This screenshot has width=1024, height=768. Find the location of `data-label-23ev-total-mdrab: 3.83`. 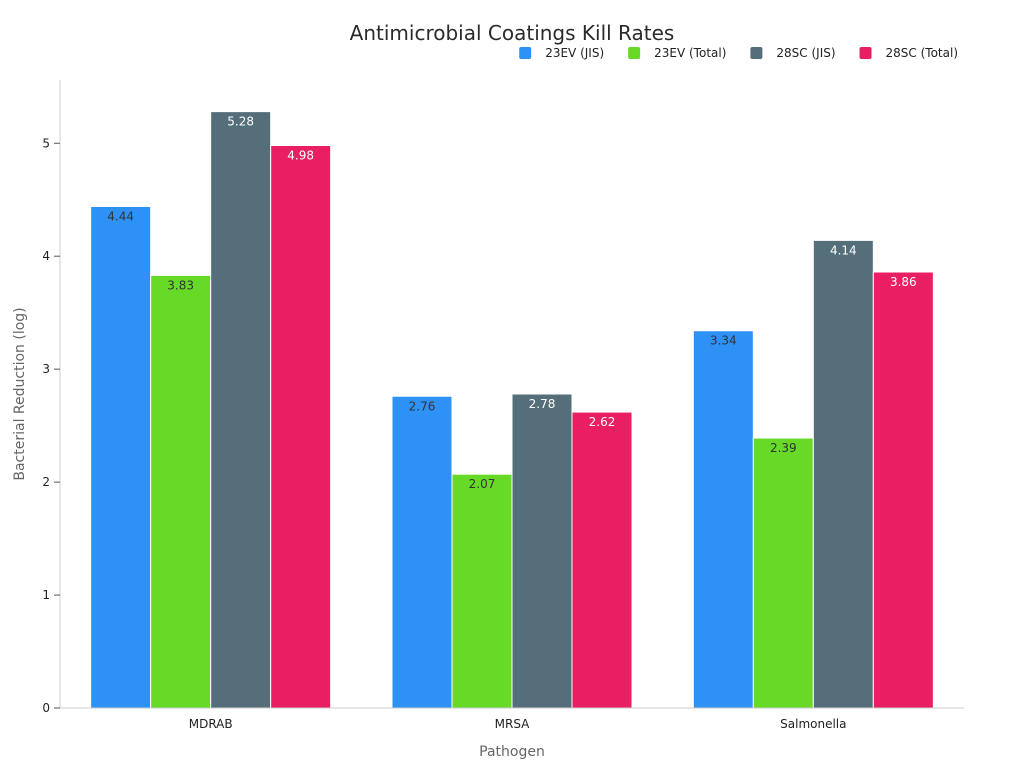

data-label-23ev-total-mdrab: 3.83 is located at coordinates (180, 285).